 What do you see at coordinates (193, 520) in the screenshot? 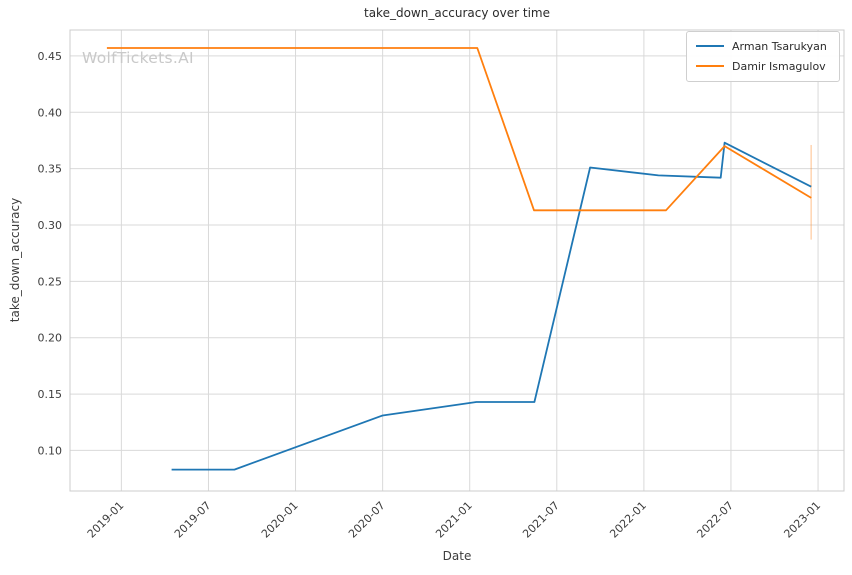
I see `x-tick-label: 2019-07` at bounding box center [193, 520].